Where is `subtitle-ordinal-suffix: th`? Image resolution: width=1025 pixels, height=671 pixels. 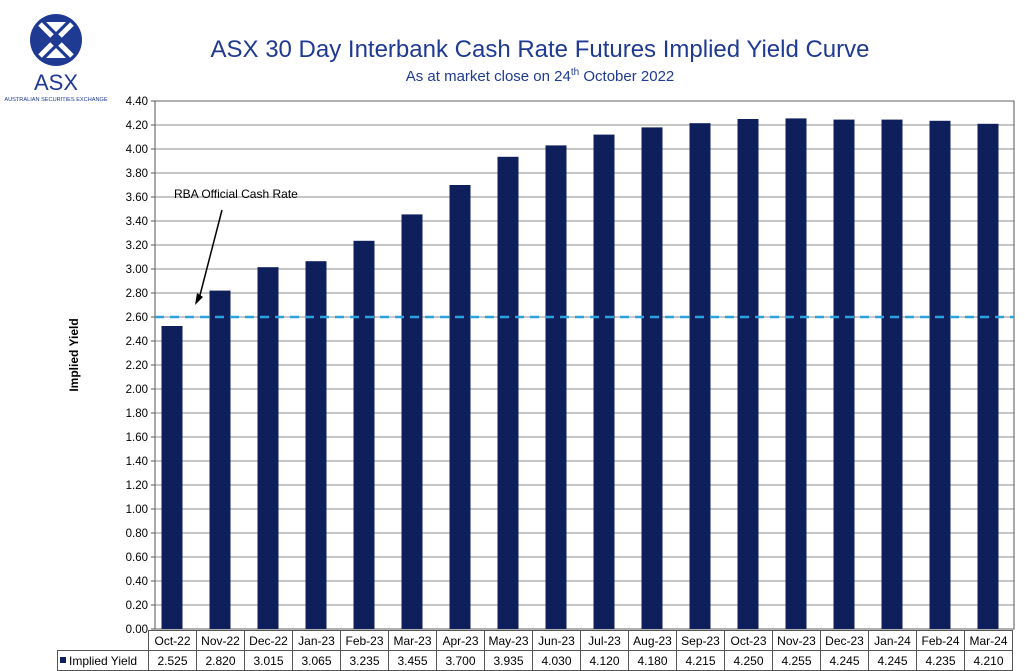
subtitle-ordinal-suffix: th is located at coordinates (575, 72).